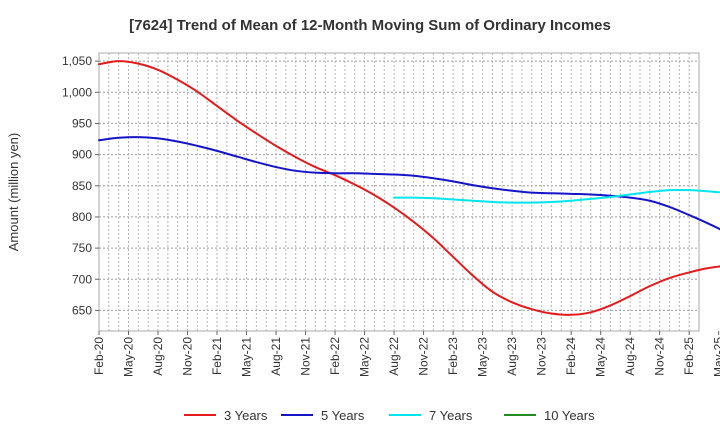 This screenshot has width=720, height=440. I want to click on y-axis-label: Amount (million yen), so click(13, 192).